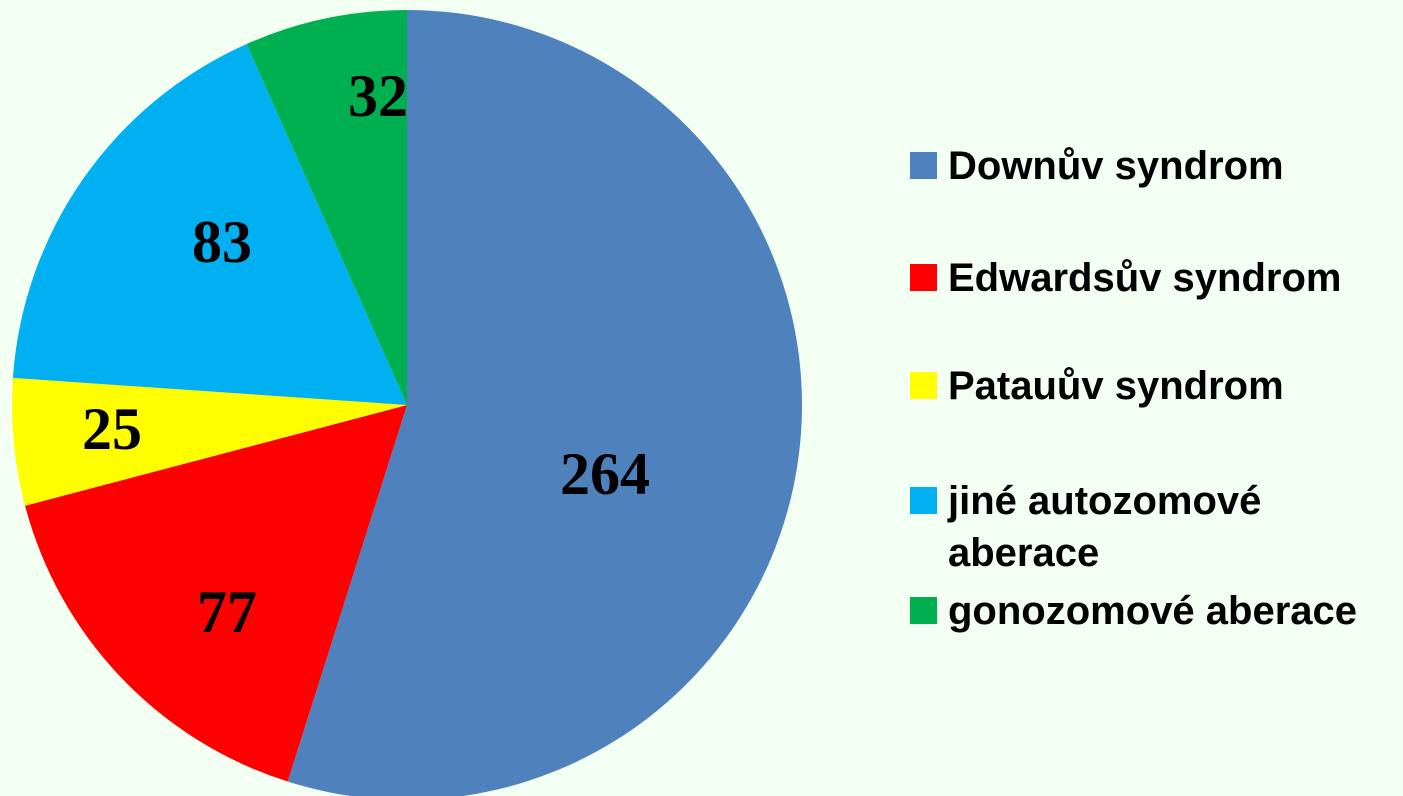  What do you see at coordinates (1105, 527) in the screenshot?
I see `legend-label: jiné autozomové aberace` at bounding box center [1105, 527].